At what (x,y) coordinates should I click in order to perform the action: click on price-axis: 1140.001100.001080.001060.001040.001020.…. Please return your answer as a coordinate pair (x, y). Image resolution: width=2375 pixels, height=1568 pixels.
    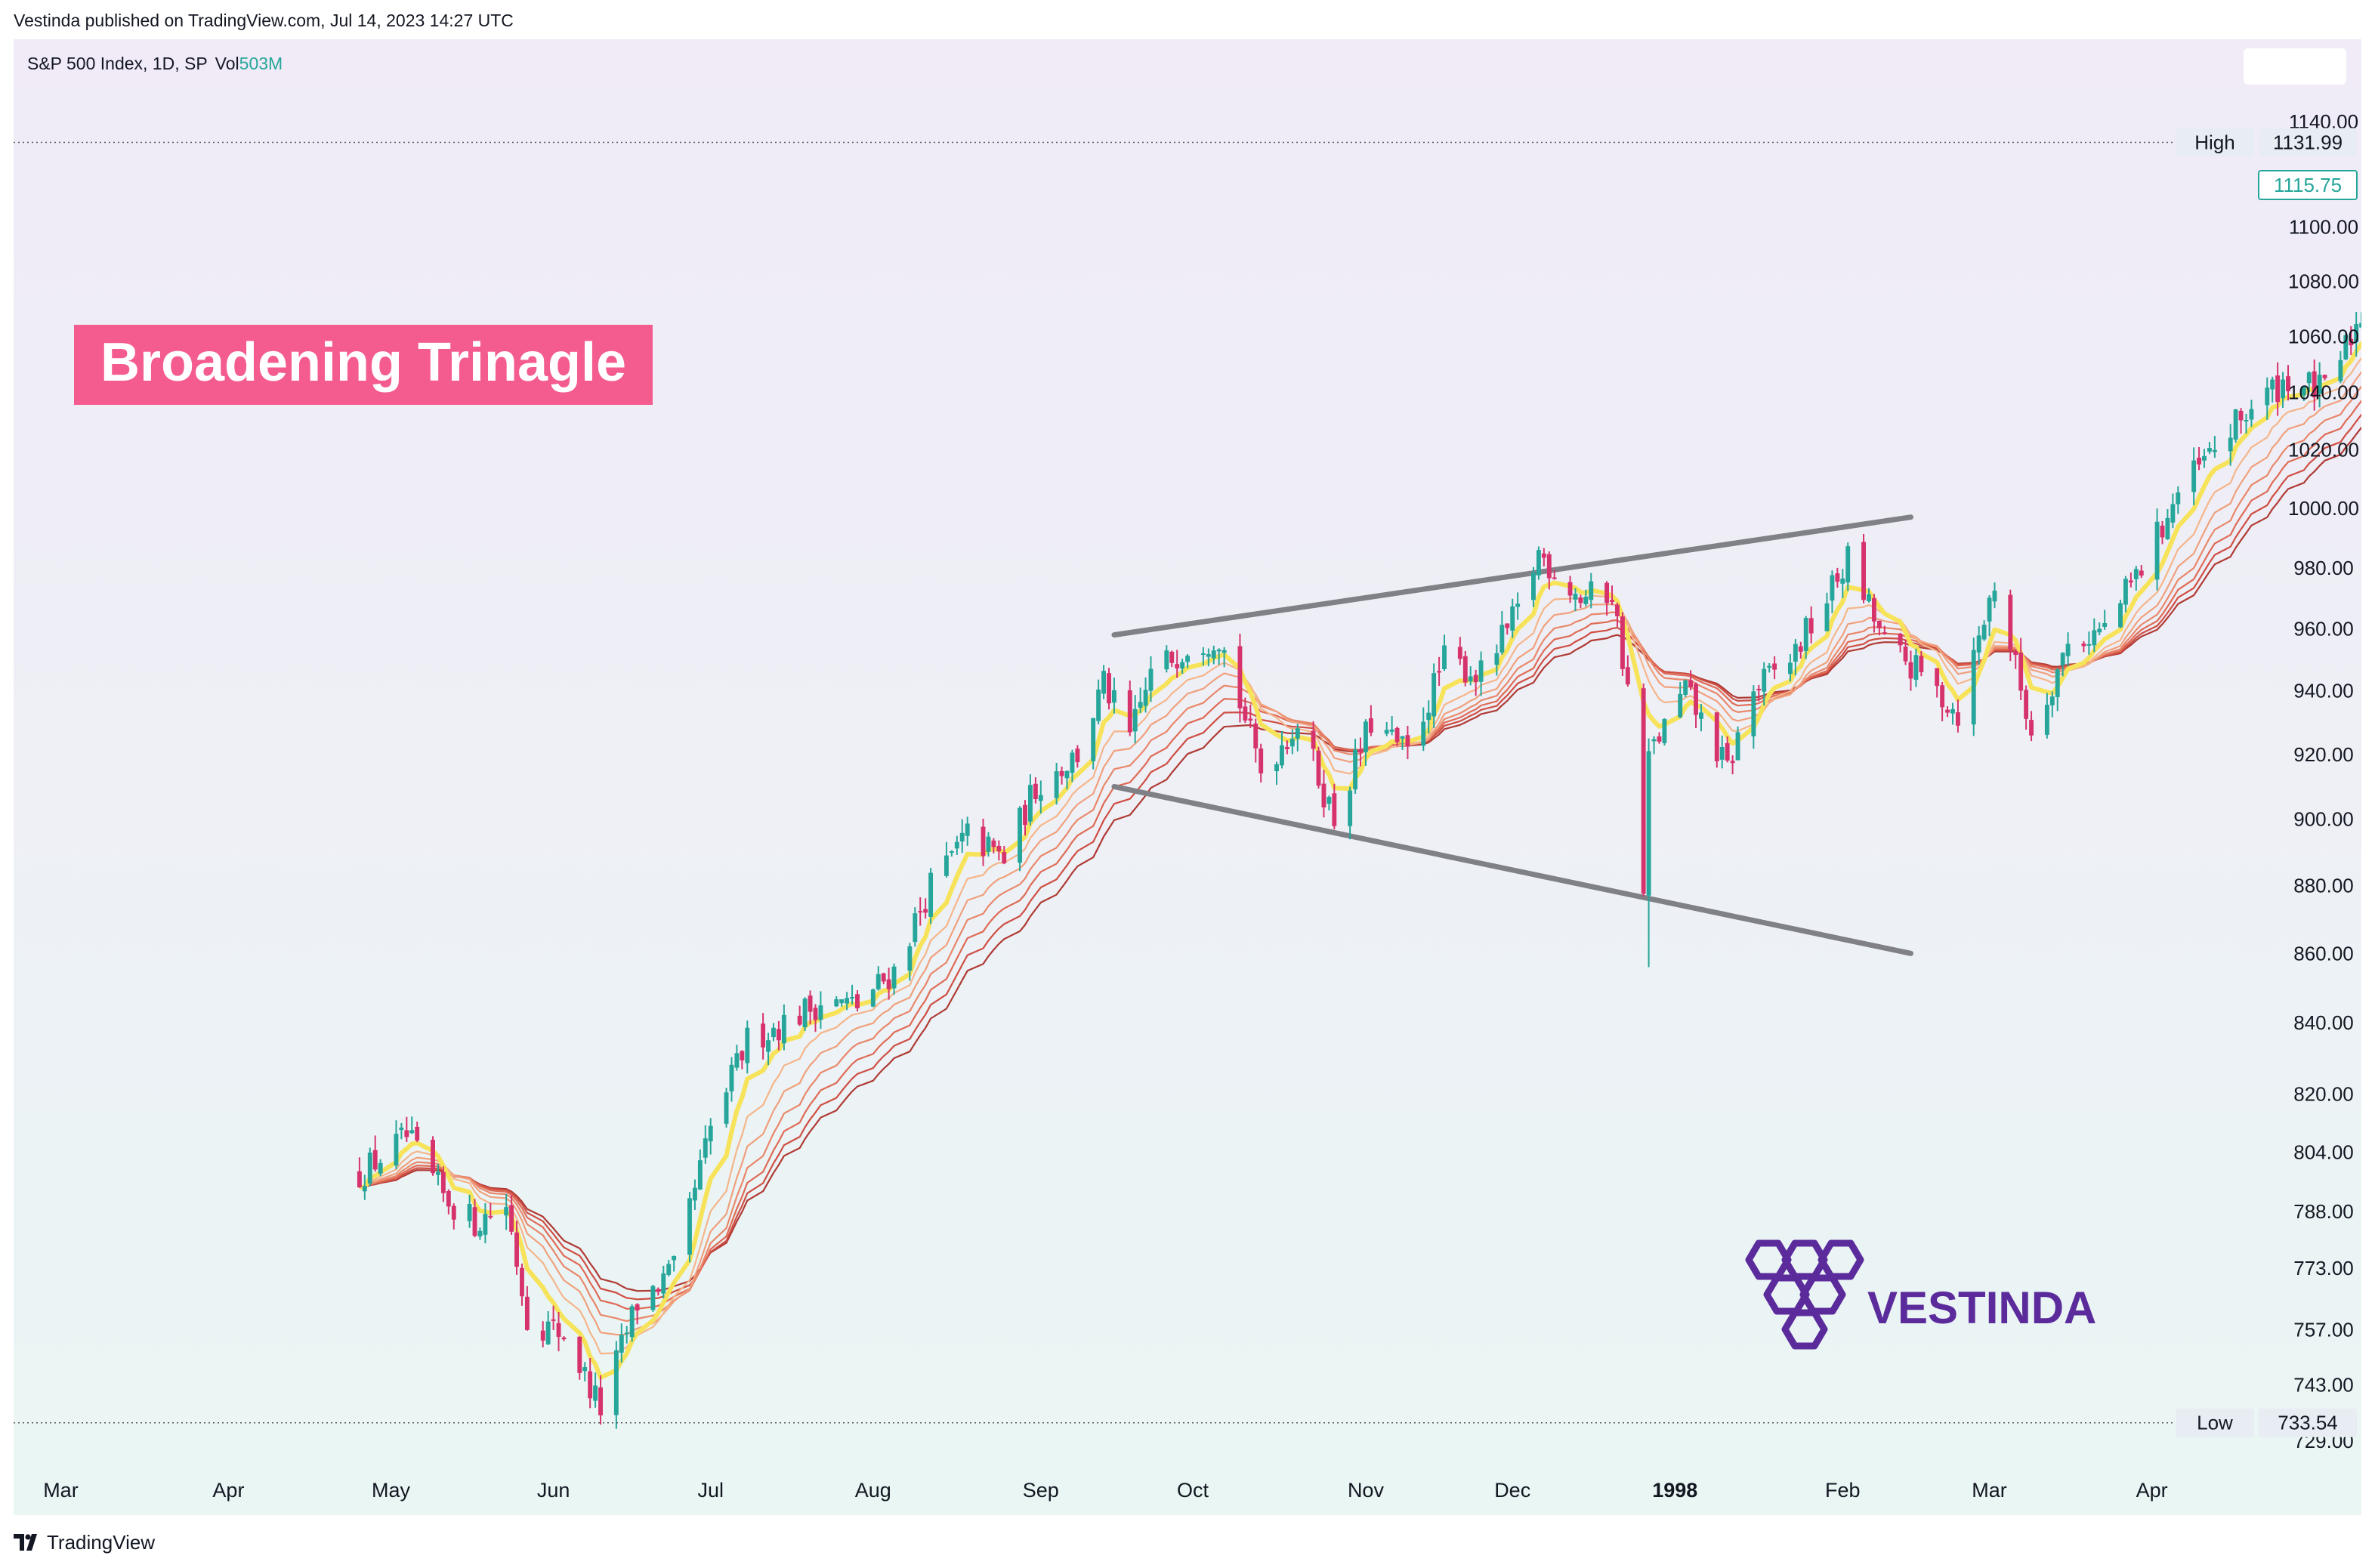
    Looking at the image, I should click on (2267, 781).